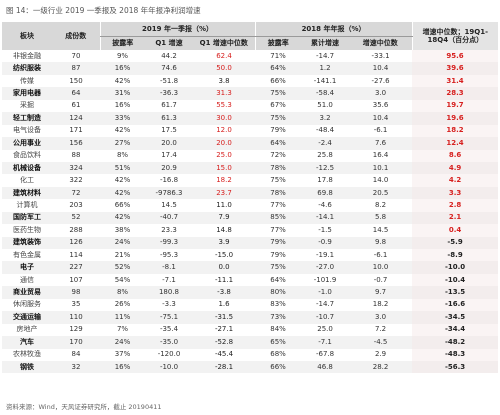 This screenshot has width=500, height=415. I want to click on cell-fy-rate: 75%, so click(278, 180).